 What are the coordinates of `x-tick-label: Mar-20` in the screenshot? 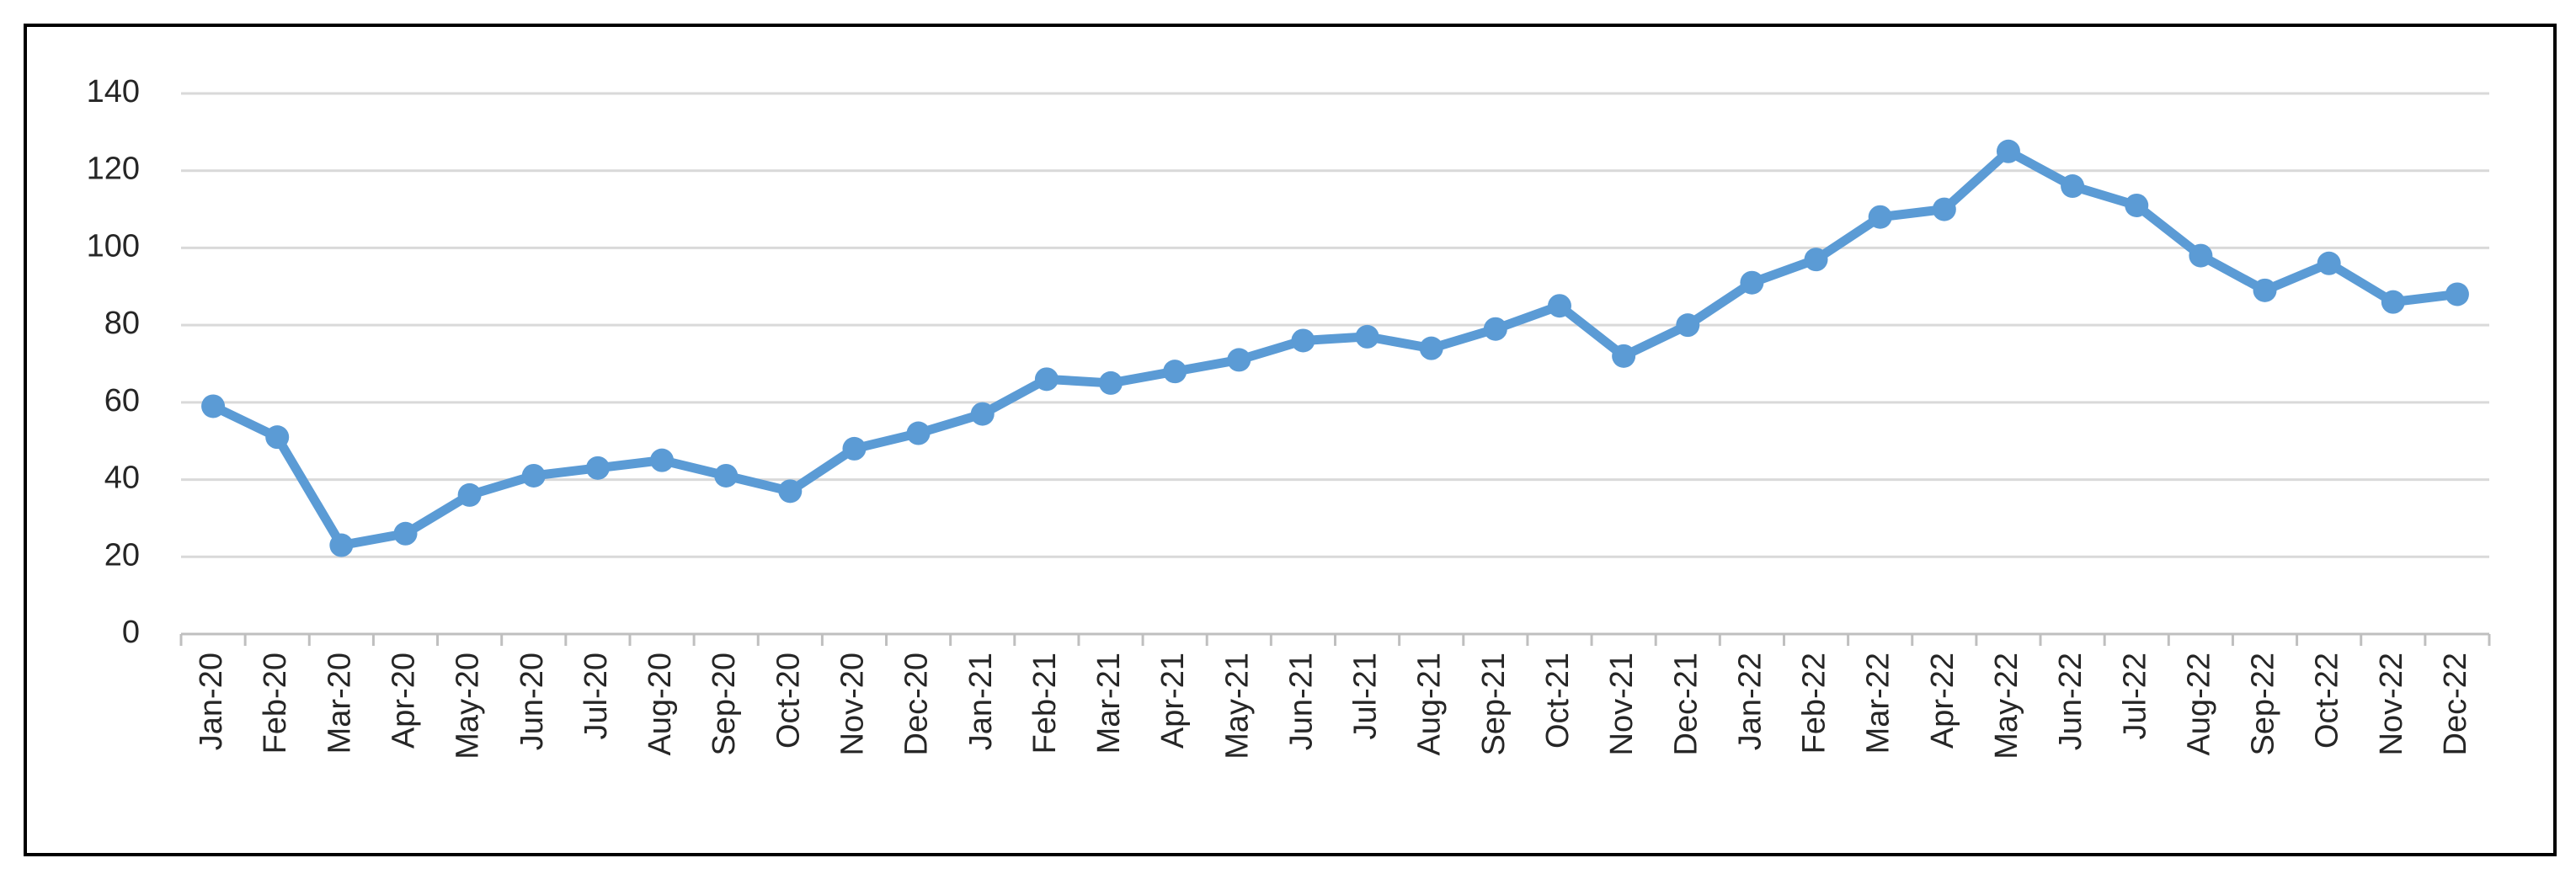 It's located at (339, 703).